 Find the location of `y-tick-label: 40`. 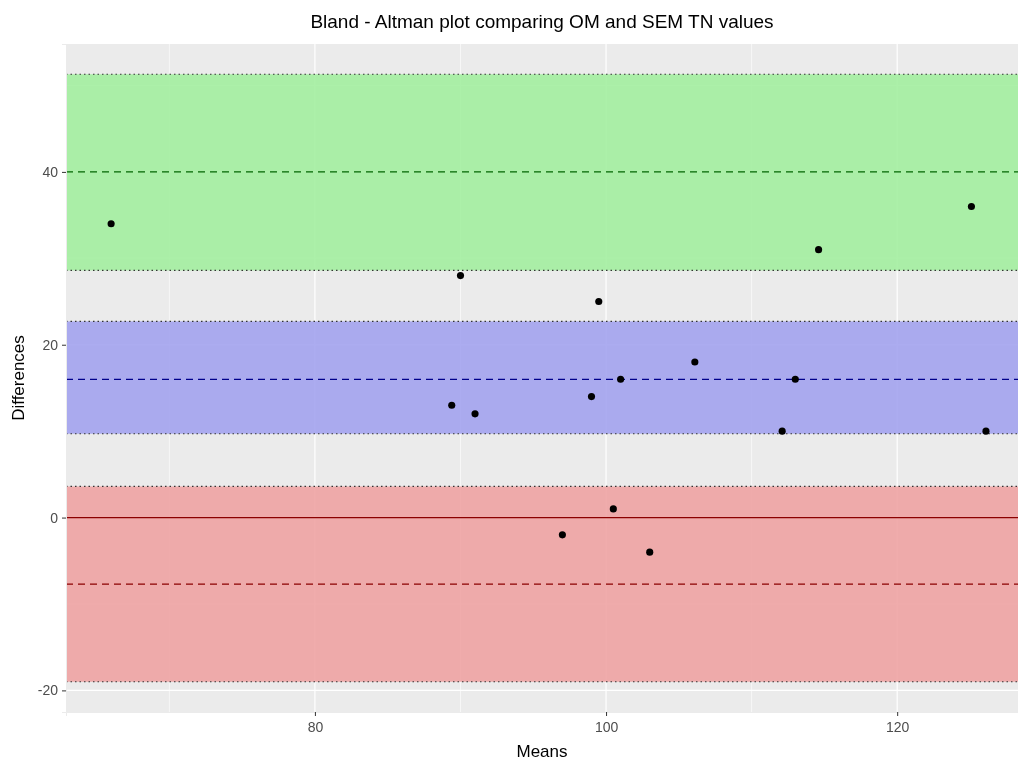

y-tick-label: 40 is located at coordinates (50, 171).